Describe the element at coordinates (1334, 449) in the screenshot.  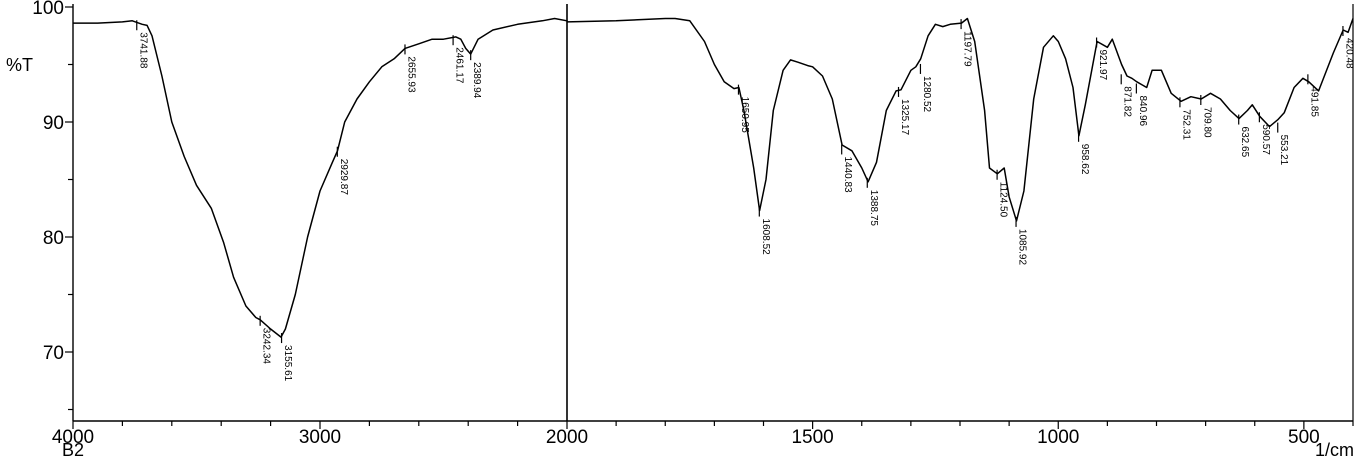
I see `x-axis-unit: 1/cm` at that location.